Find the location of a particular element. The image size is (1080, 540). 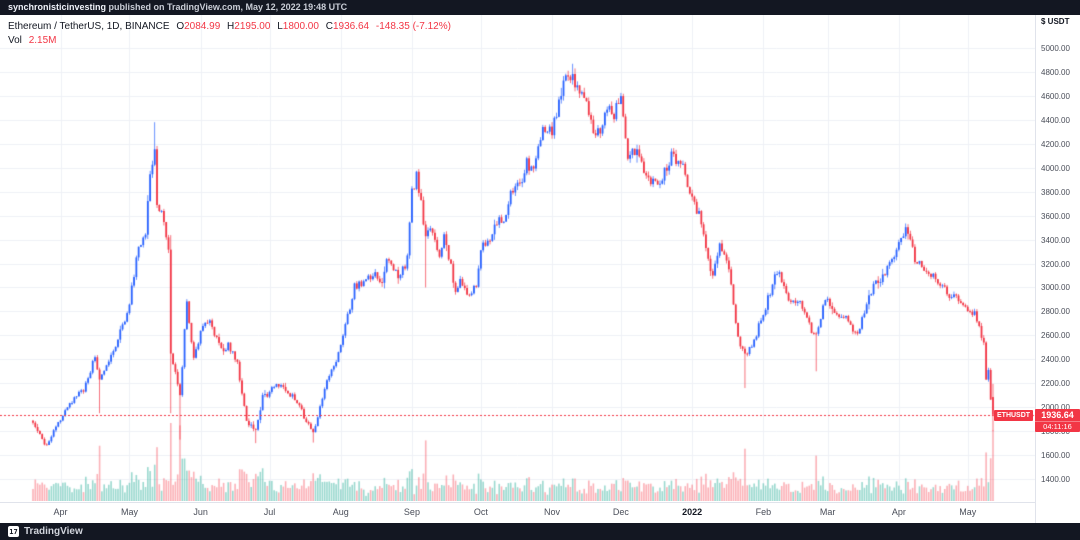

last-price-value: 1936.64 is located at coordinates (1057, 415).